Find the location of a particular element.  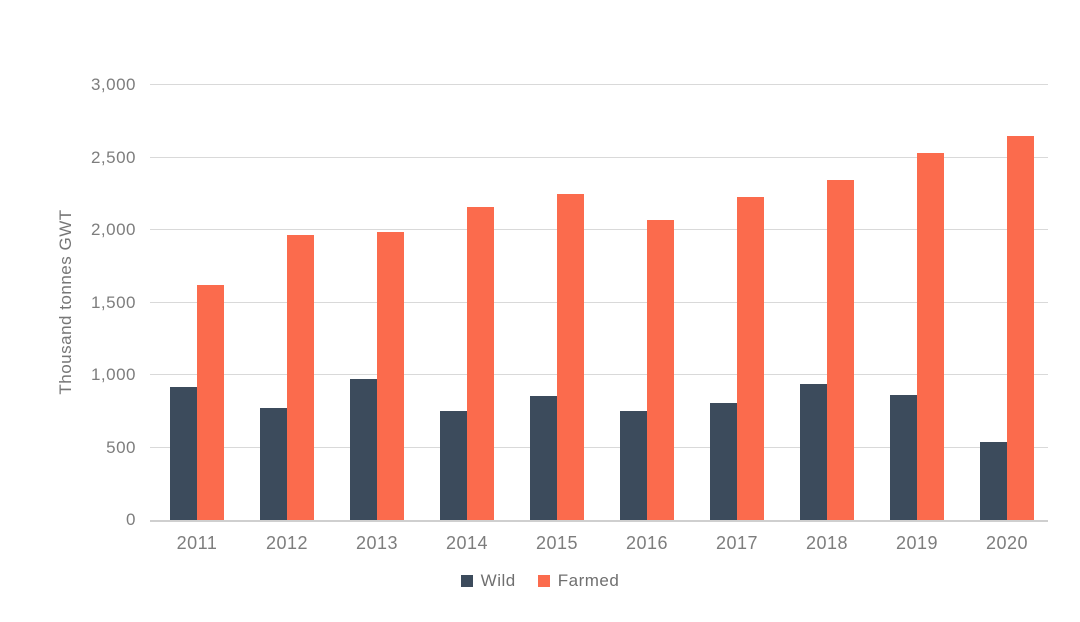

y-tick-label-1500: 1,500 is located at coordinates (113, 302).